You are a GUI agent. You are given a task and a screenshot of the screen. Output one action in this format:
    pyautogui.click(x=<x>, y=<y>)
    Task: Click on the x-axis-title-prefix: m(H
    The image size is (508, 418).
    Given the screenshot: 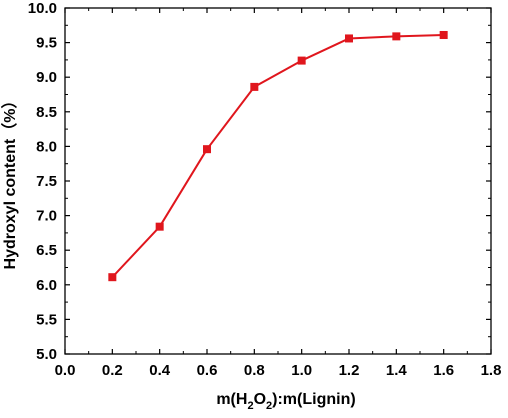 What is the action you would take?
    pyautogui.click(x=231, y=399)
    